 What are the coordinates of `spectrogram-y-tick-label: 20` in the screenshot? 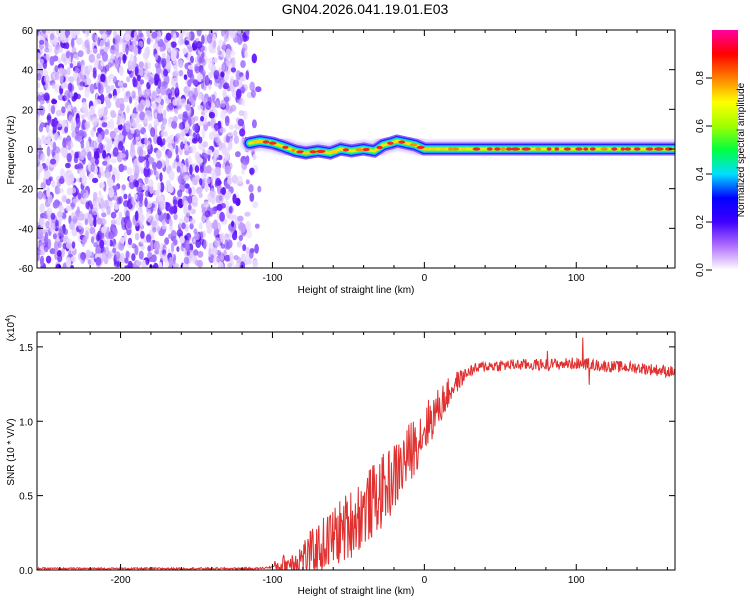 It's located at (28, 110).